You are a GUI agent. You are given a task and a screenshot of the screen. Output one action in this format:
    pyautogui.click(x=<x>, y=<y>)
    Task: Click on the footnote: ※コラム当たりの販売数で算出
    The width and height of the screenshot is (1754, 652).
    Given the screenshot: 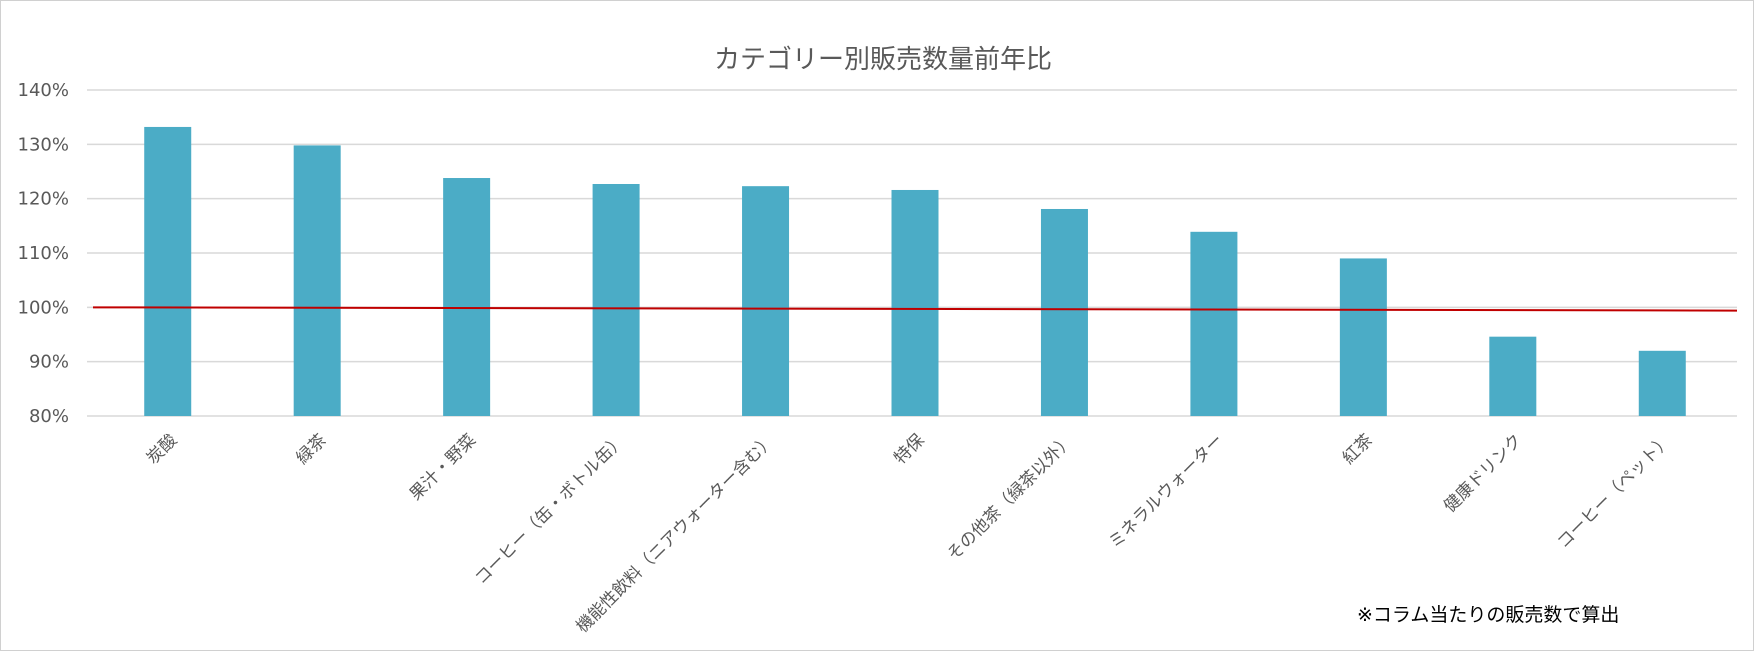 What is the action you would take?
    pyautogui.click(x=1488, y=615)
    